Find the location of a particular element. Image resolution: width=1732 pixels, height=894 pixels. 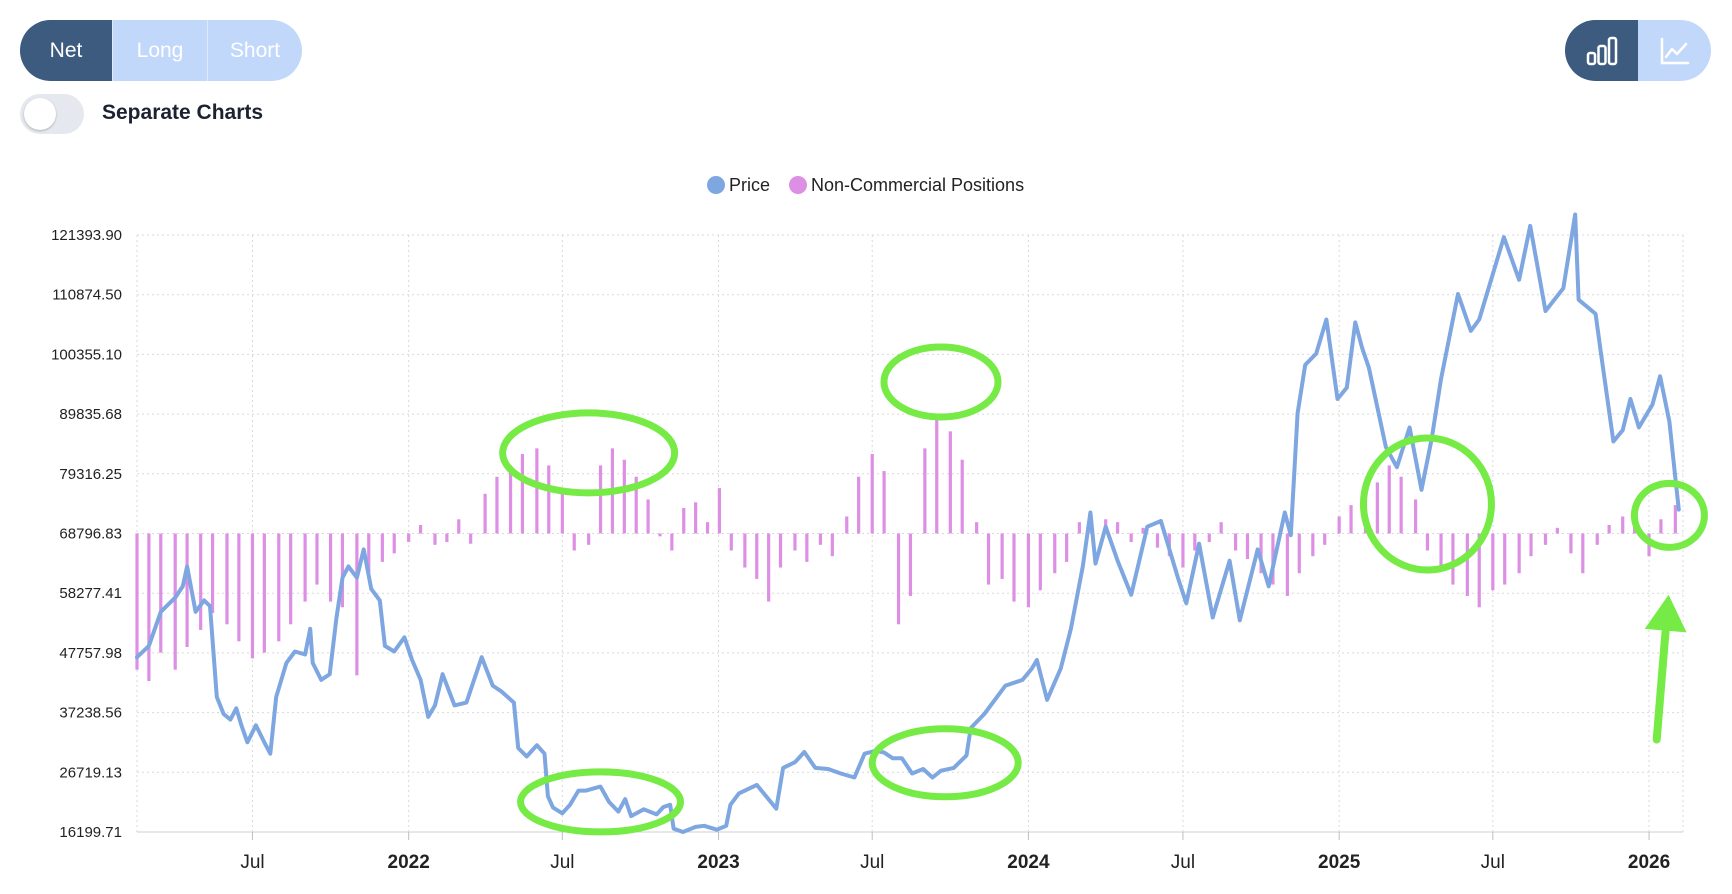

separate-charts-toggle is located at coordinates (52, 114).